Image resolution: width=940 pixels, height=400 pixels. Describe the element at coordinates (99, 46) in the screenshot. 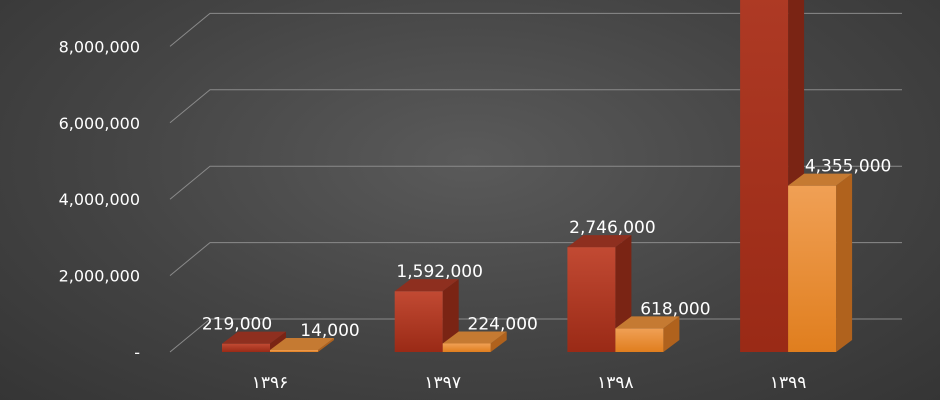

I see `y-tick-label: 8,000,000` at that location.